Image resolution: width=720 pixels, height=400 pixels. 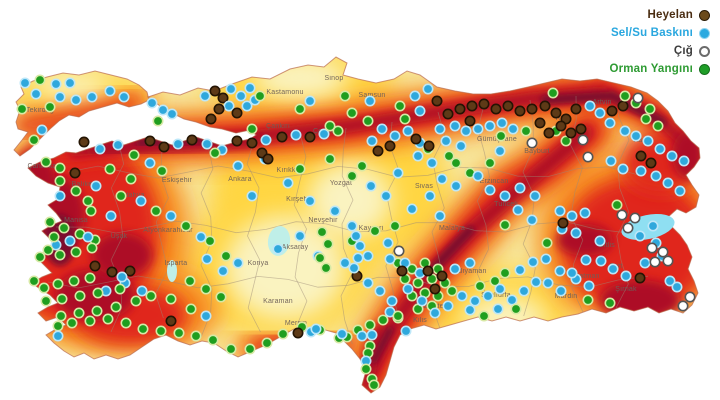 I want to click on province-label-10: Sinop, so click(x=334, y=78).